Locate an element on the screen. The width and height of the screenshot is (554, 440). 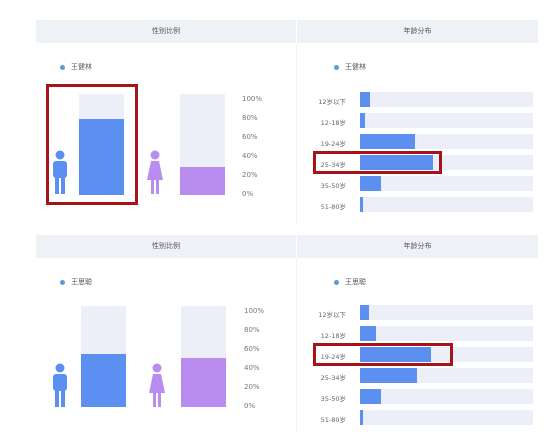
gender-legend: 王思聪 is located at coordinates (76, 282).